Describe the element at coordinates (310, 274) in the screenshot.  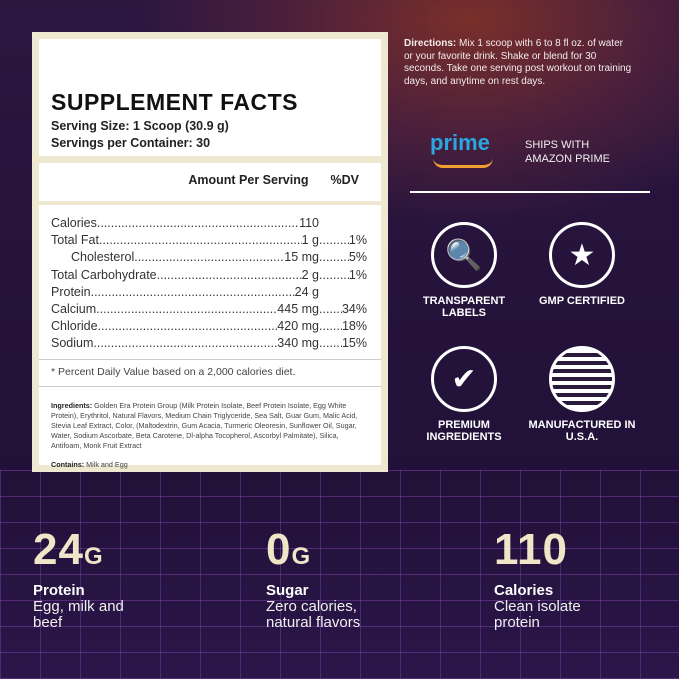
I see `nutrient-amount: 2 g` at that location.